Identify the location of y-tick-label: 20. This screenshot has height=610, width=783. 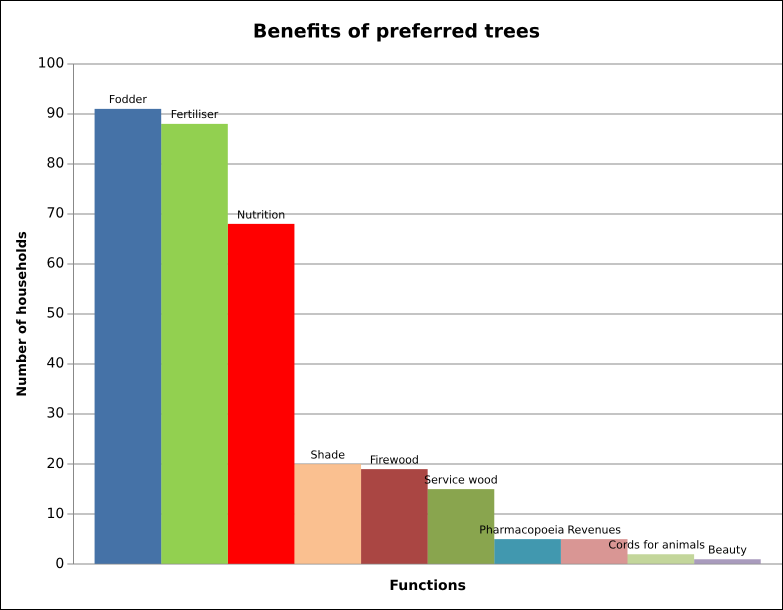
(55, 464).